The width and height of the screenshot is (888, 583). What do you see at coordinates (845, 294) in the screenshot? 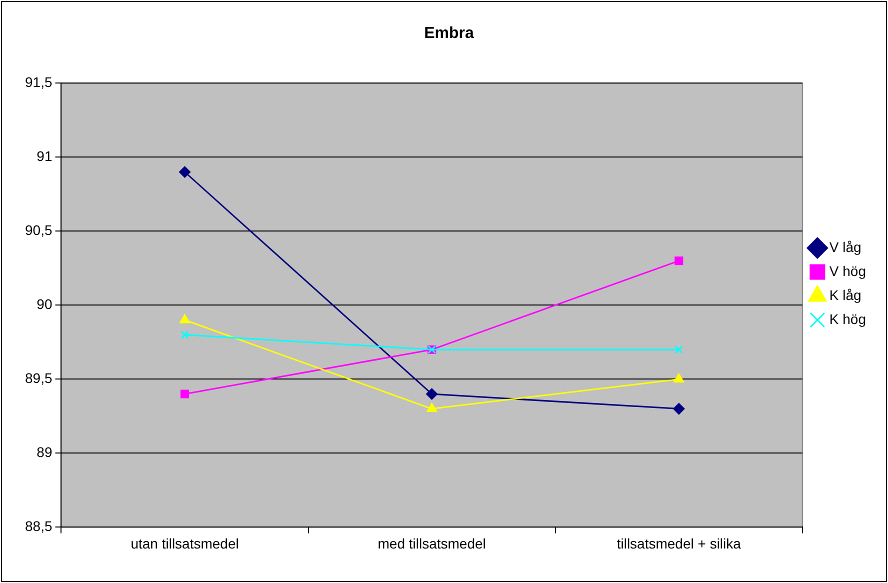
I see `legend-label: K låg` at bounding box center [845, 294].